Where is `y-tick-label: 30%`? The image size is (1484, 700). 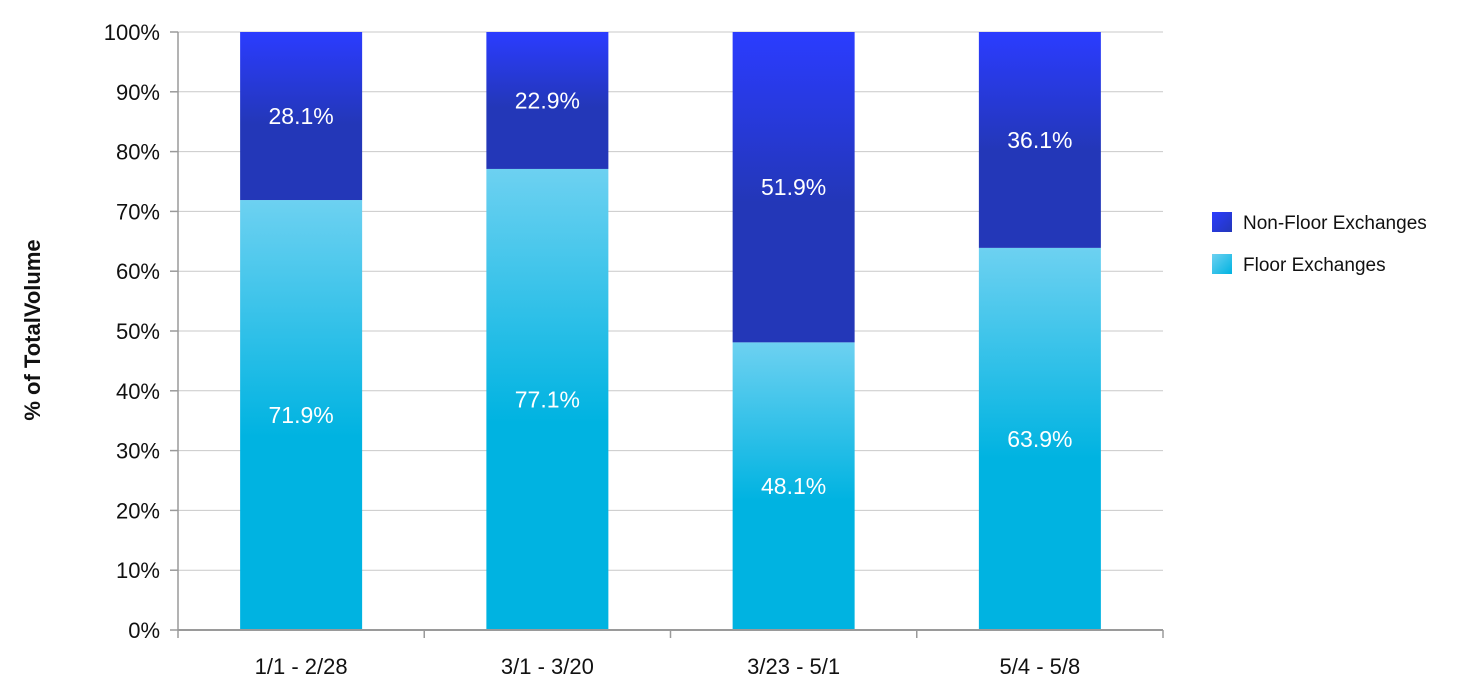 y-tick-label: 30% is located at coordinates (138, 451).